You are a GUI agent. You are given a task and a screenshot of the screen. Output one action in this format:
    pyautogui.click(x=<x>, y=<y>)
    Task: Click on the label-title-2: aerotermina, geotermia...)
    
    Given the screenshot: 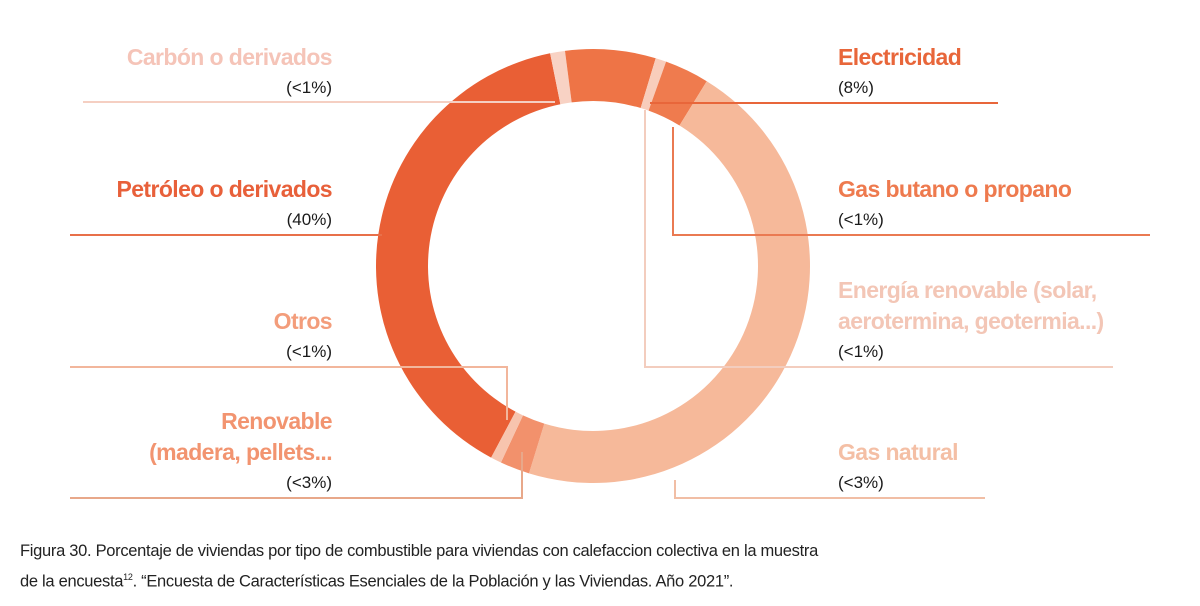 What is the action you would take?
    pyautogui.click(x=971, y=321)
    